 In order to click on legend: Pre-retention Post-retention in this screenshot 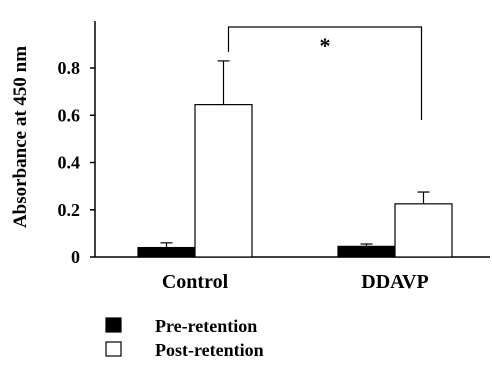, I will do `click(184, 338)`.